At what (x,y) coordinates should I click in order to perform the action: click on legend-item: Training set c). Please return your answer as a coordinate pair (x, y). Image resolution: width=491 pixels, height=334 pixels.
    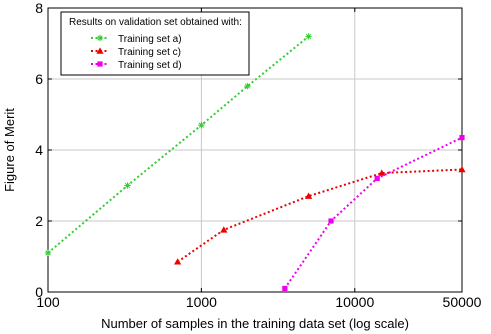
    Looking at the image, I should click on (136, 52).